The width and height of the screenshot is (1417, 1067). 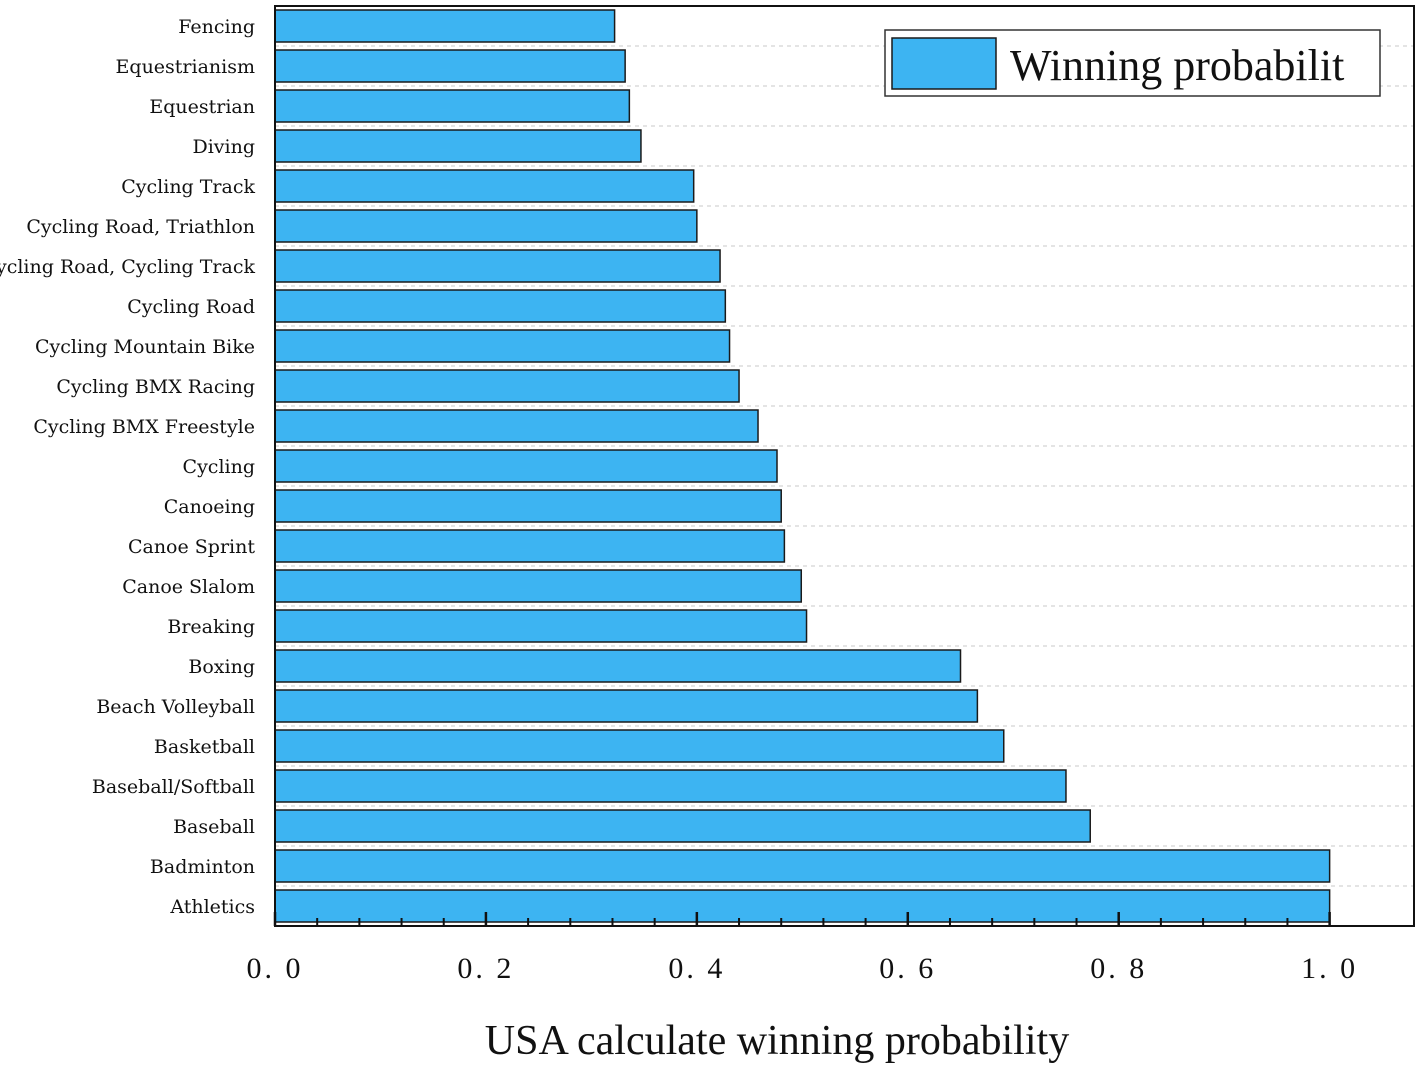 What do you see at coordinates (211, 627) in the screenshot?
I see `category-label: Breaking` at bounding box center [211, 627].